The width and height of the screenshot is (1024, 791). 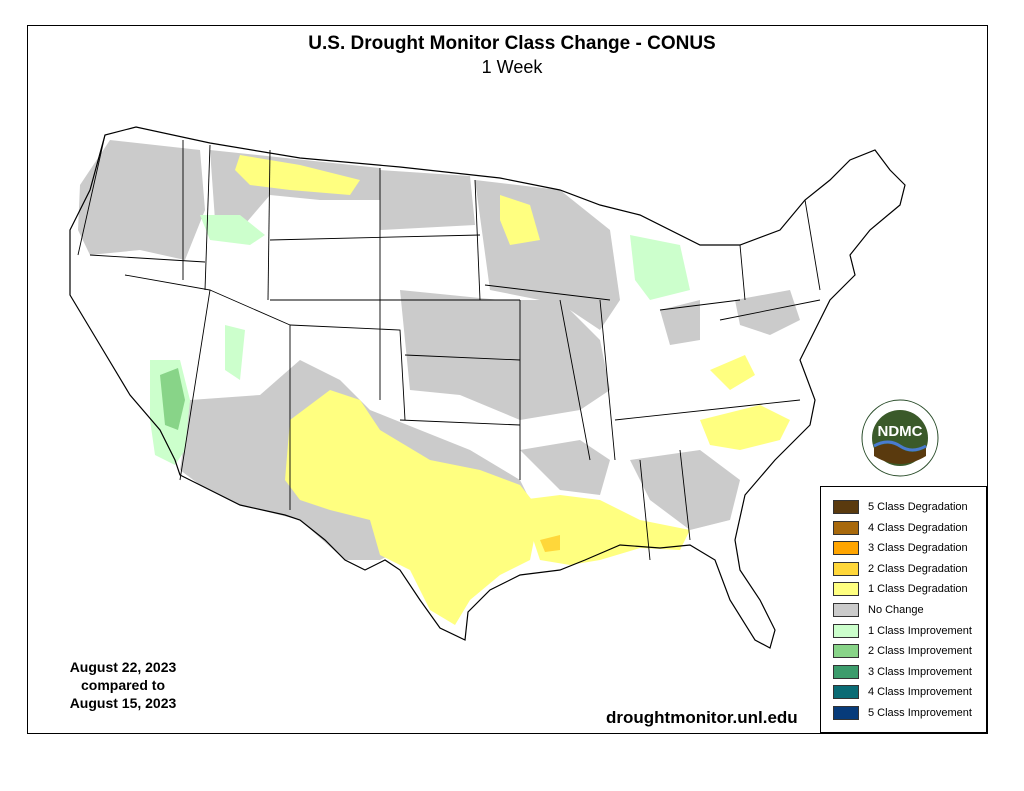 I want to click on legend-item: 5 Class Degradation, so click(x=900, y=507).